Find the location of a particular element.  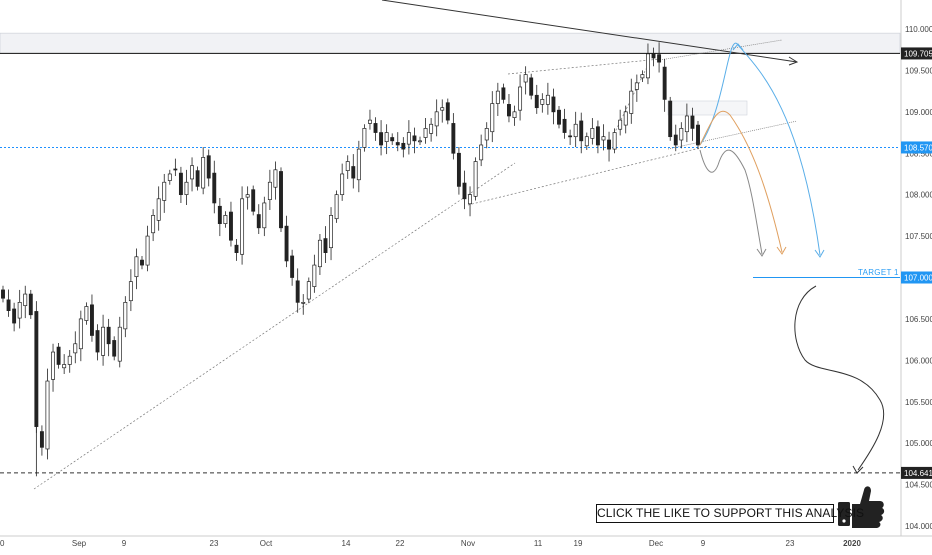

projection-blue-tip is located at coordinates (738, 47).